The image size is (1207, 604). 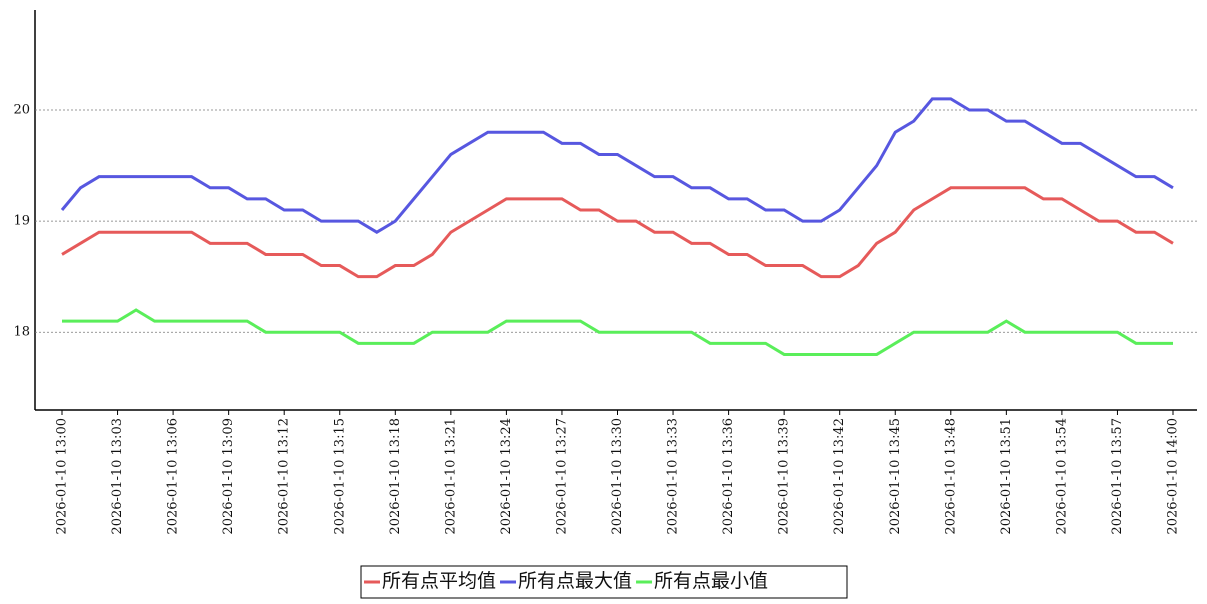 What do you see at coordinates (950, 476) in the screenshot?
I see `x-tick-label: 2026-01-10 13:48` at bounding box center [950, 476].